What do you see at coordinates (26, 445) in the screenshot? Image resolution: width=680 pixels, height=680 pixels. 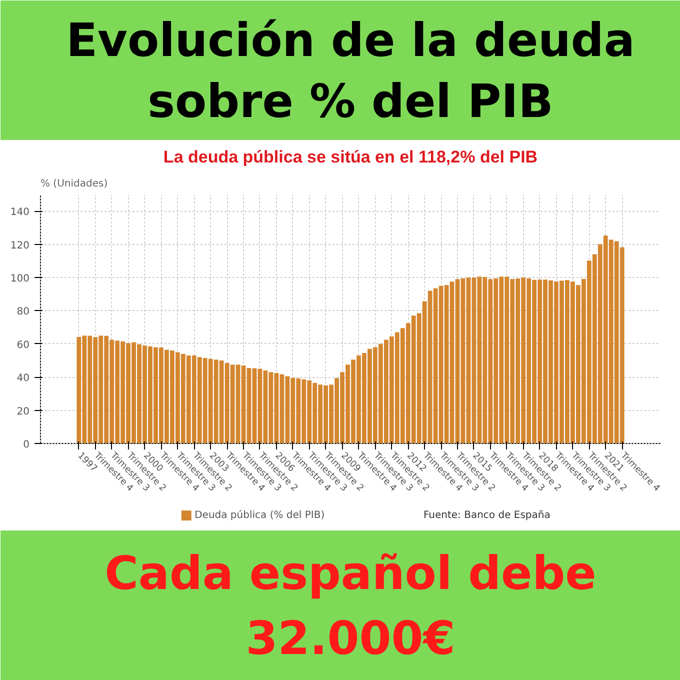 I see `y-tick-label: 0` at bounding box center [26, 445].